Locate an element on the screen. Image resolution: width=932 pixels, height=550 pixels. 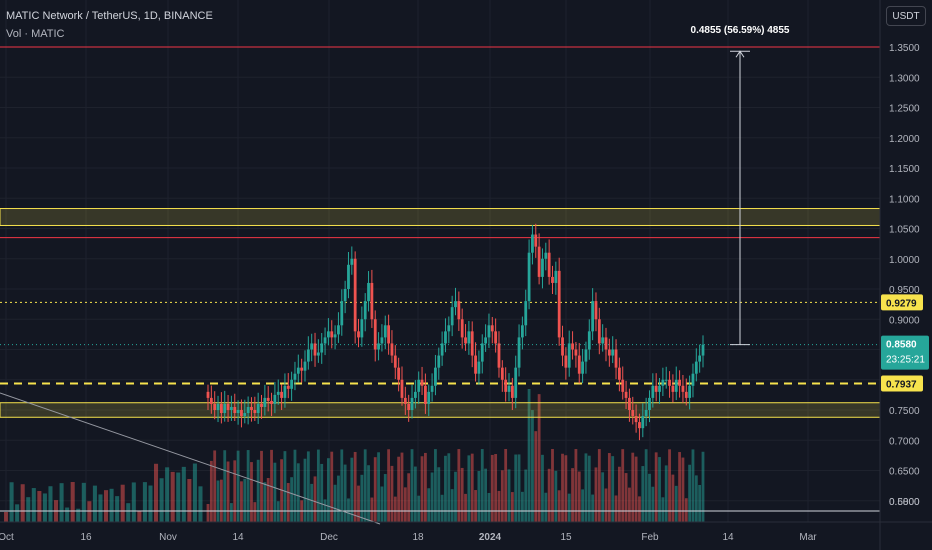
currency-button: USDT is located at coordinates (906, 16).